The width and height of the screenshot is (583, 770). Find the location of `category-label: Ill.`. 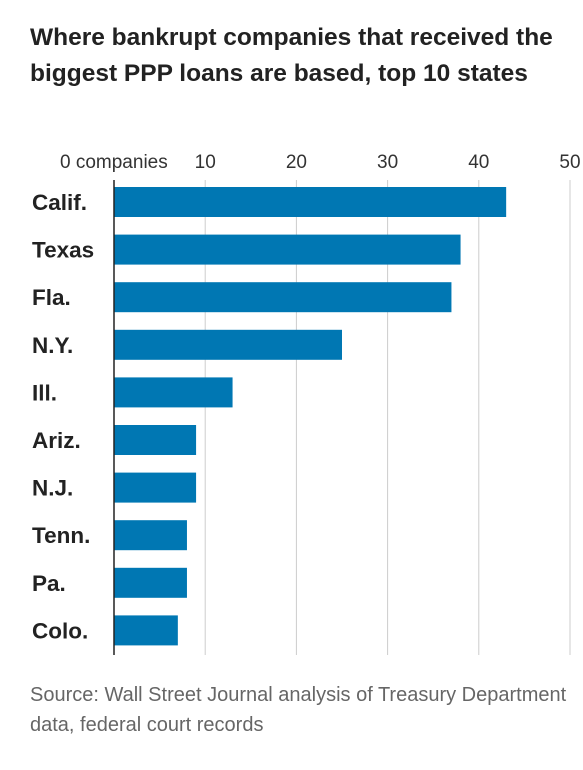

category-label: Ill. is located at coordinates (44, 392).